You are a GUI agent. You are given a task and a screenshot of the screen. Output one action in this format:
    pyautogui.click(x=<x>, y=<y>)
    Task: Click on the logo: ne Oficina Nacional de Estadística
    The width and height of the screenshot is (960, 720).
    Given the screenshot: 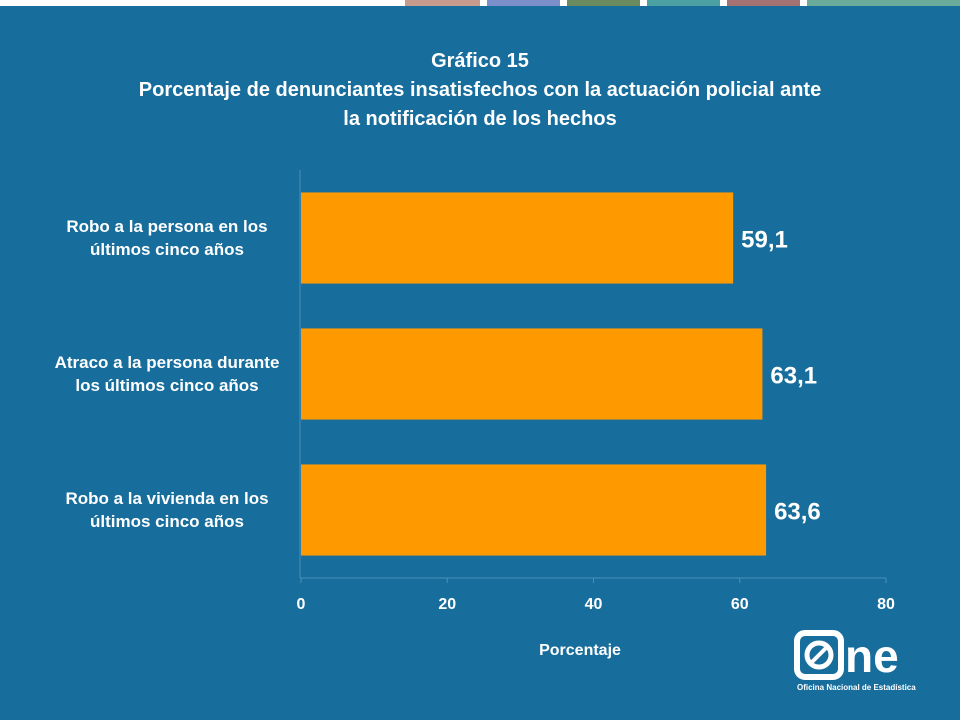 What is the action you would take?
    pyautogui.click(x=855, y=661)
    